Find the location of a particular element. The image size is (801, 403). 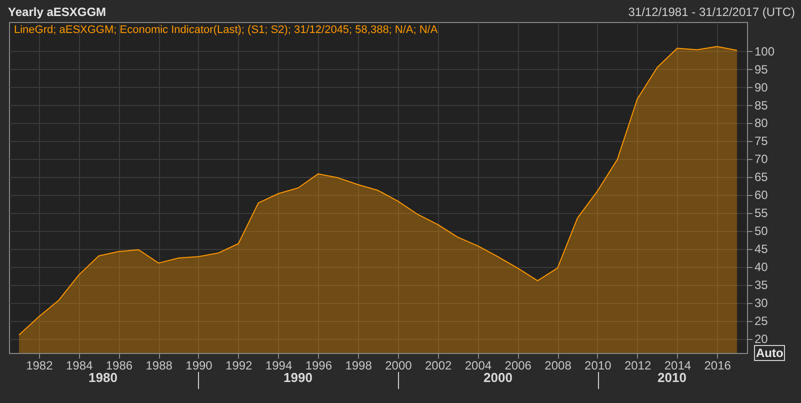

x-tick-label: 1996 is located at coordinates (318, 365).